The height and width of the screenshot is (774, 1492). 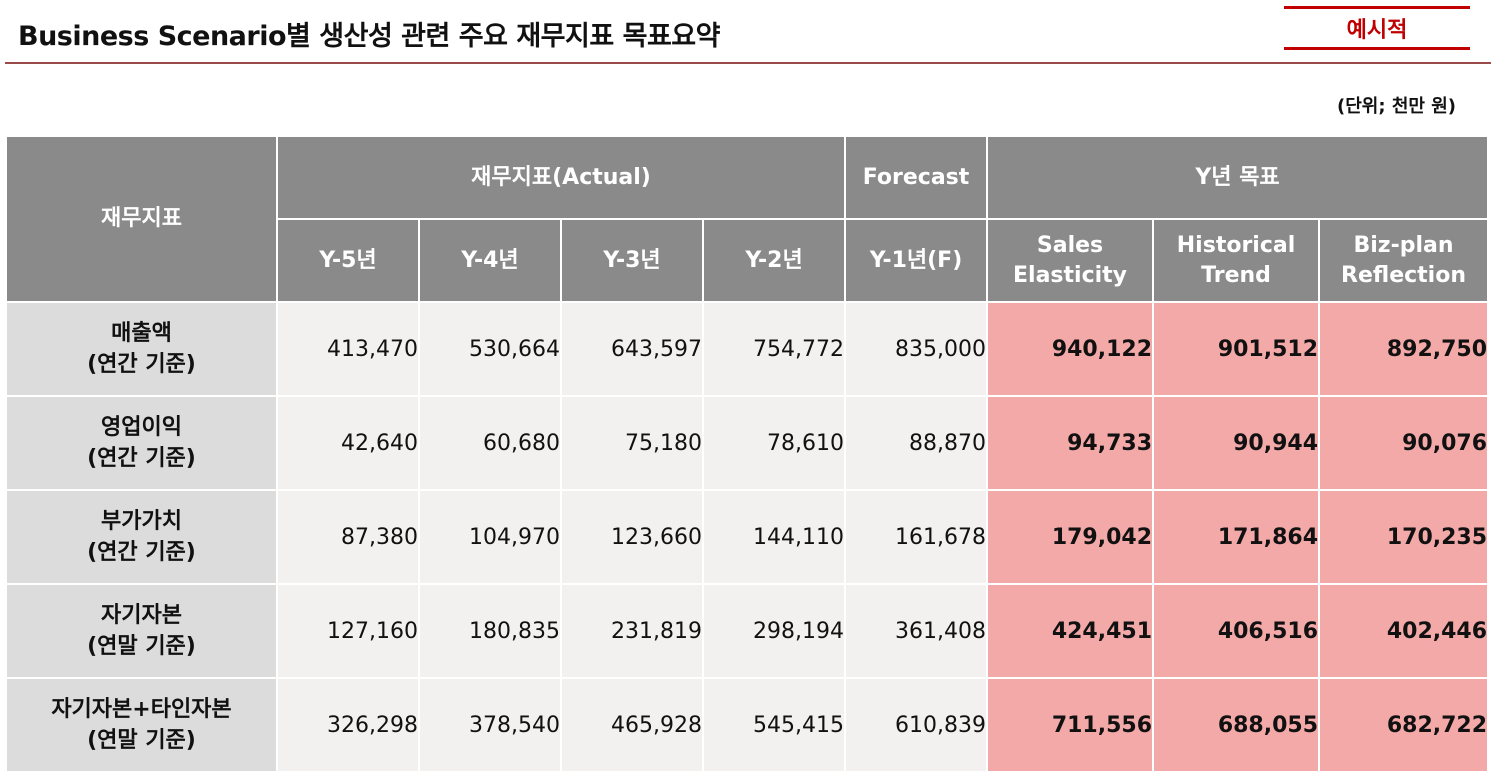 I want to click on column-header-line1: Historical, so click(x=1236, y=245).